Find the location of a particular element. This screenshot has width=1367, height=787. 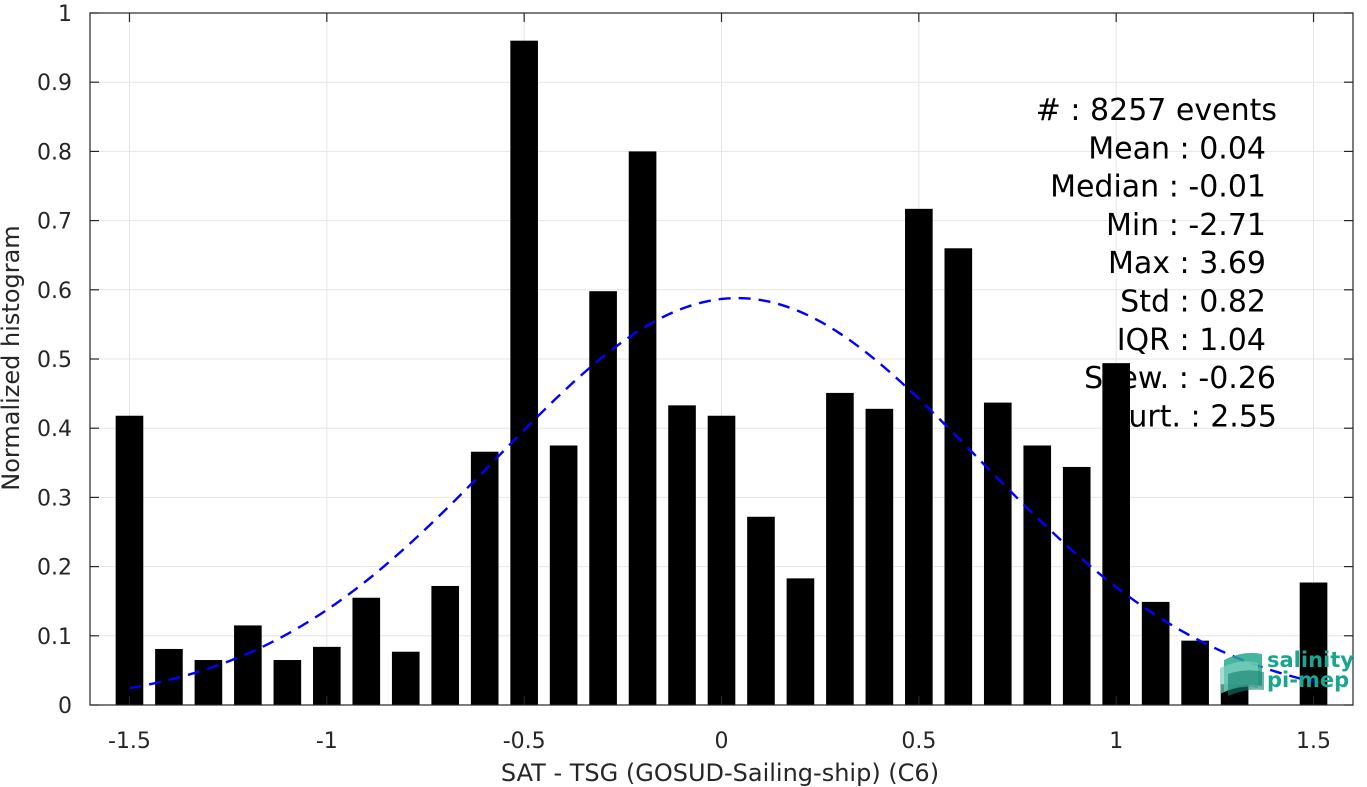

y-tick-label: 0.8 is located at coordinates (54, 152).